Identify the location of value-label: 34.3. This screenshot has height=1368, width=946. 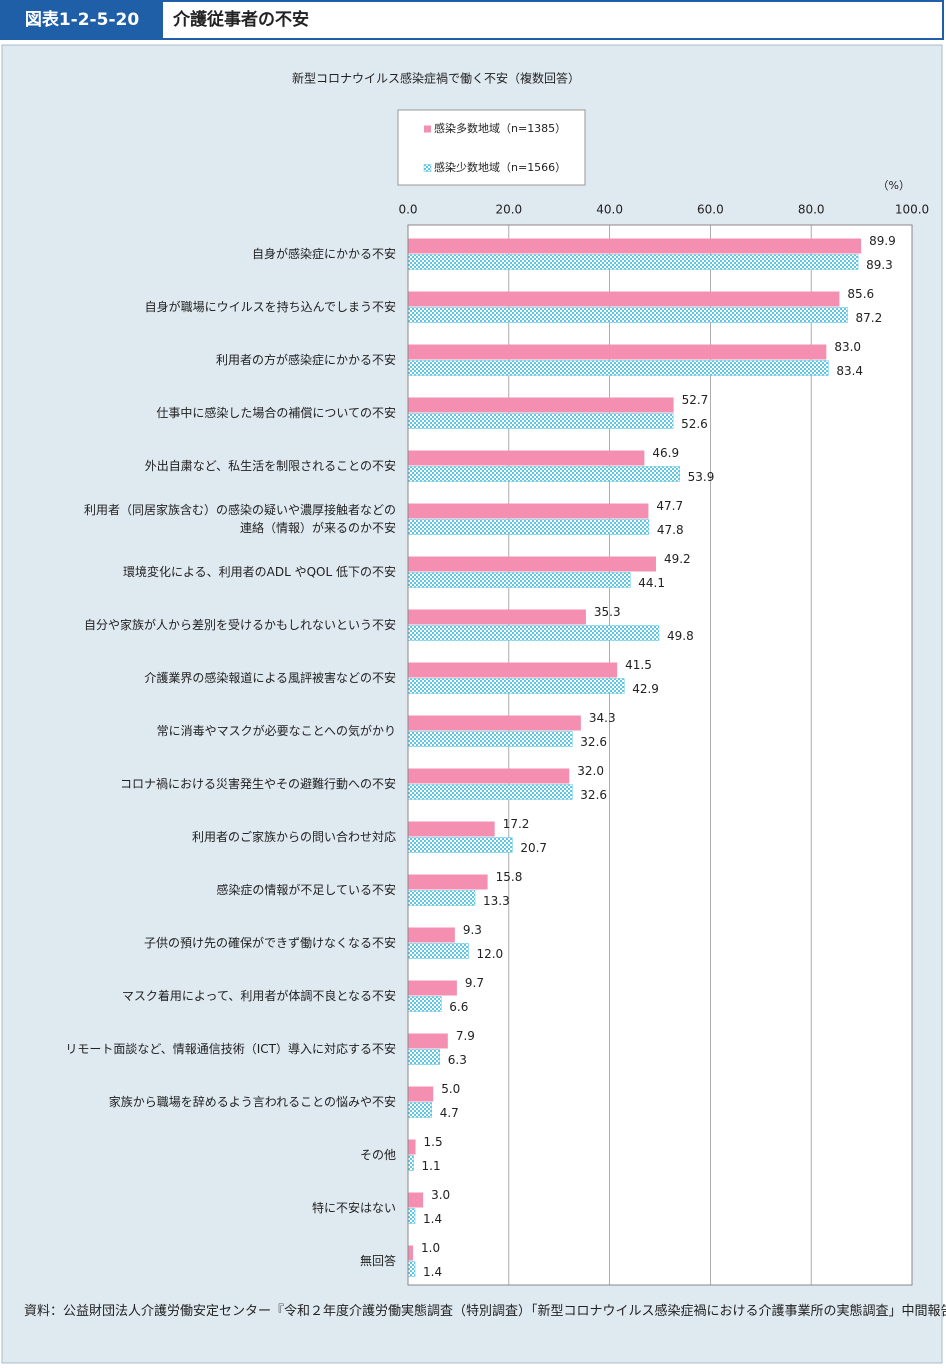
(602, 718).